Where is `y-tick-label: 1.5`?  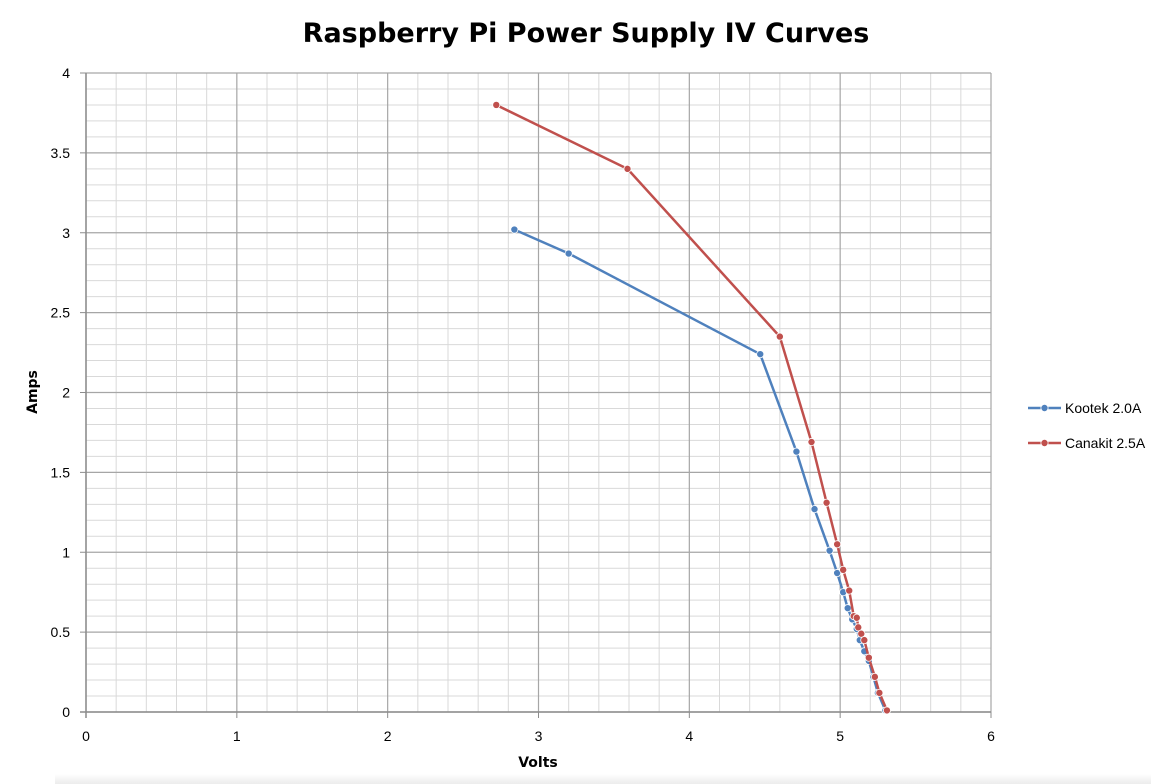 y-tick-label: 1.5 is located at coordinates (61, 472).